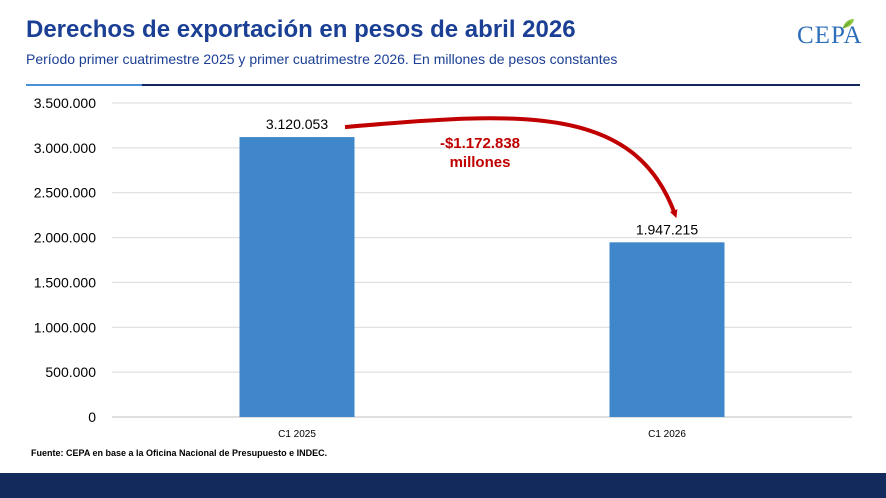 This screenshot has height=498, width=886. Describe the element at coordinates (65, 103) in the screenshot. I see `y-tick-label: 3.500.000` at that location.